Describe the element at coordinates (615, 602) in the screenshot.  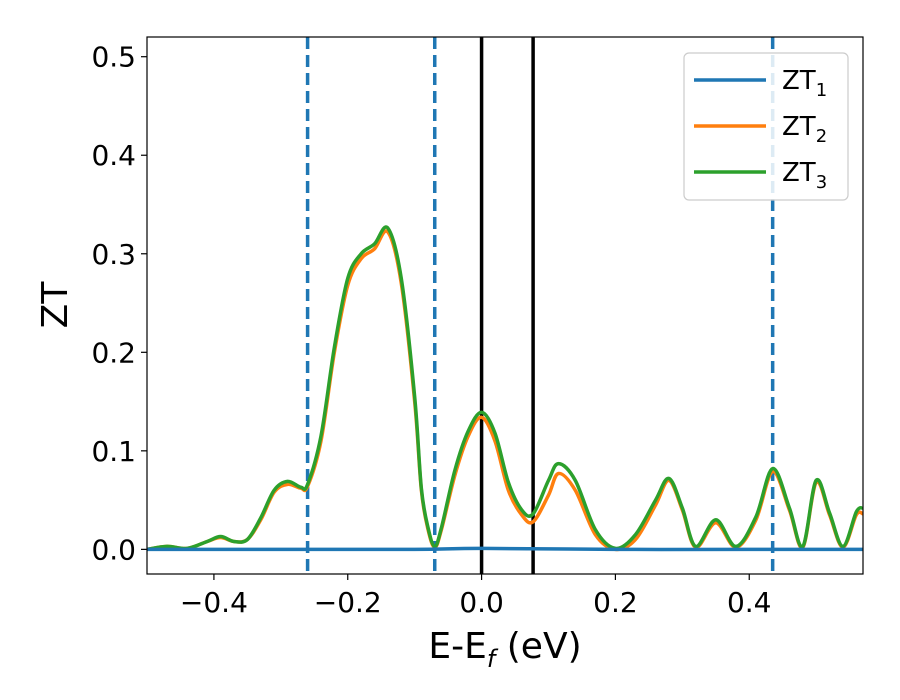
I see `x-tick-label: 0.2` at that location.